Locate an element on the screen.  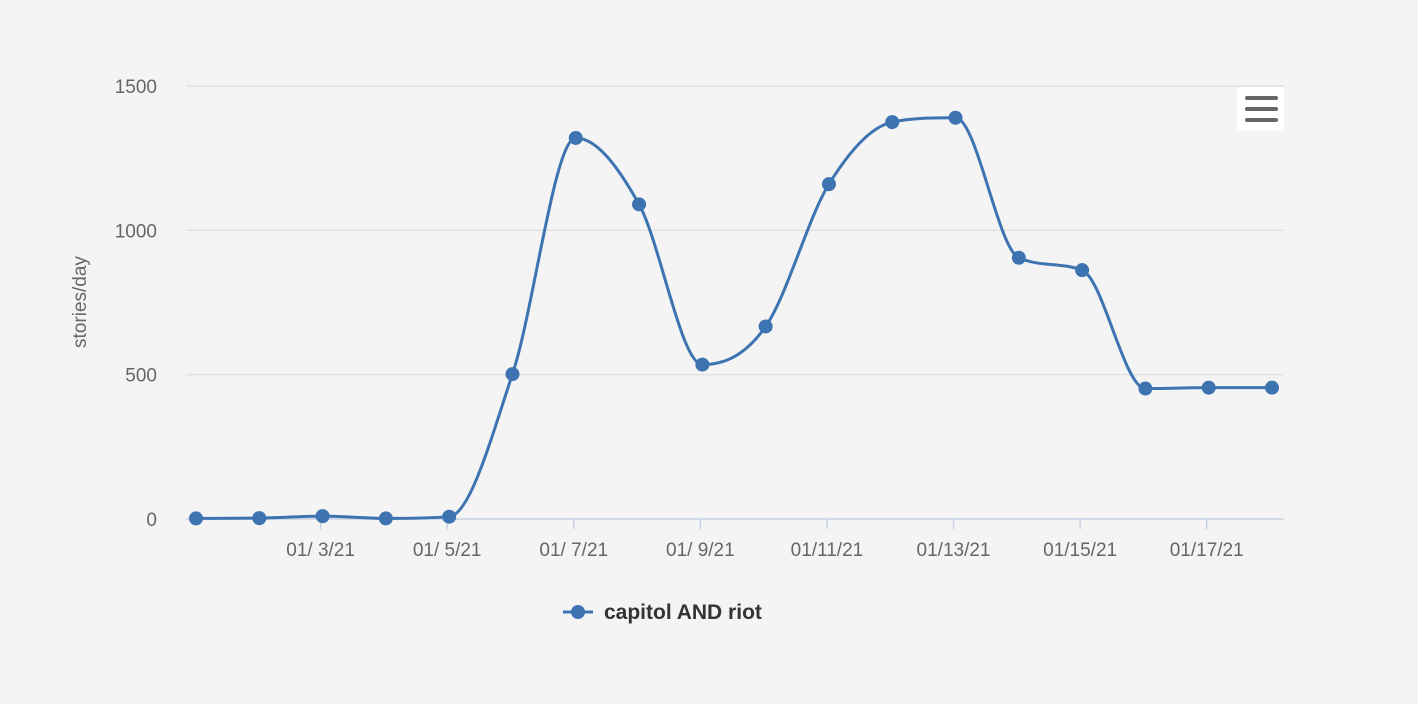
x-tick-label: 01/17/21 is located at coordinates (1207, 550).